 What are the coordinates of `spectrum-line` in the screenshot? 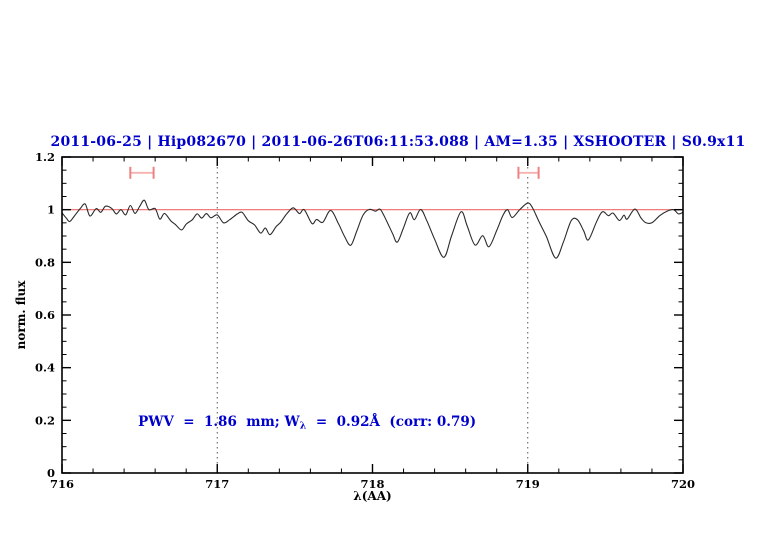 It's located at (372, 229).